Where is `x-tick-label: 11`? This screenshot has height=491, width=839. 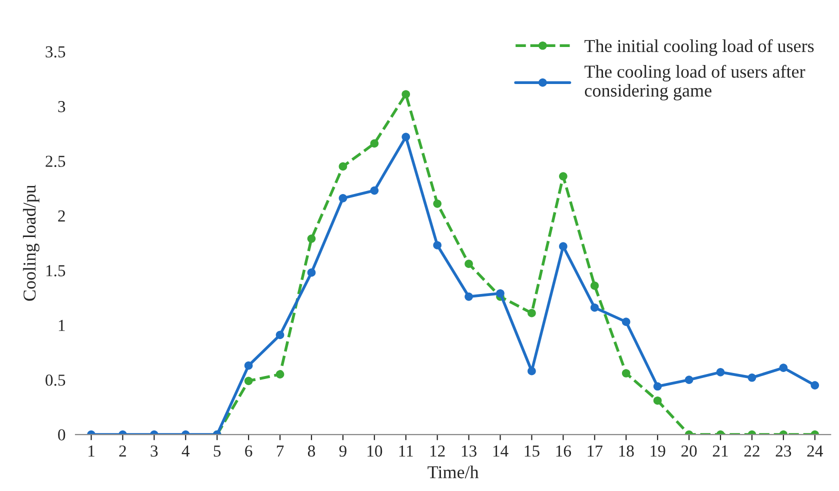 x-tick-label: 11 is located at coordinates (406, 451).